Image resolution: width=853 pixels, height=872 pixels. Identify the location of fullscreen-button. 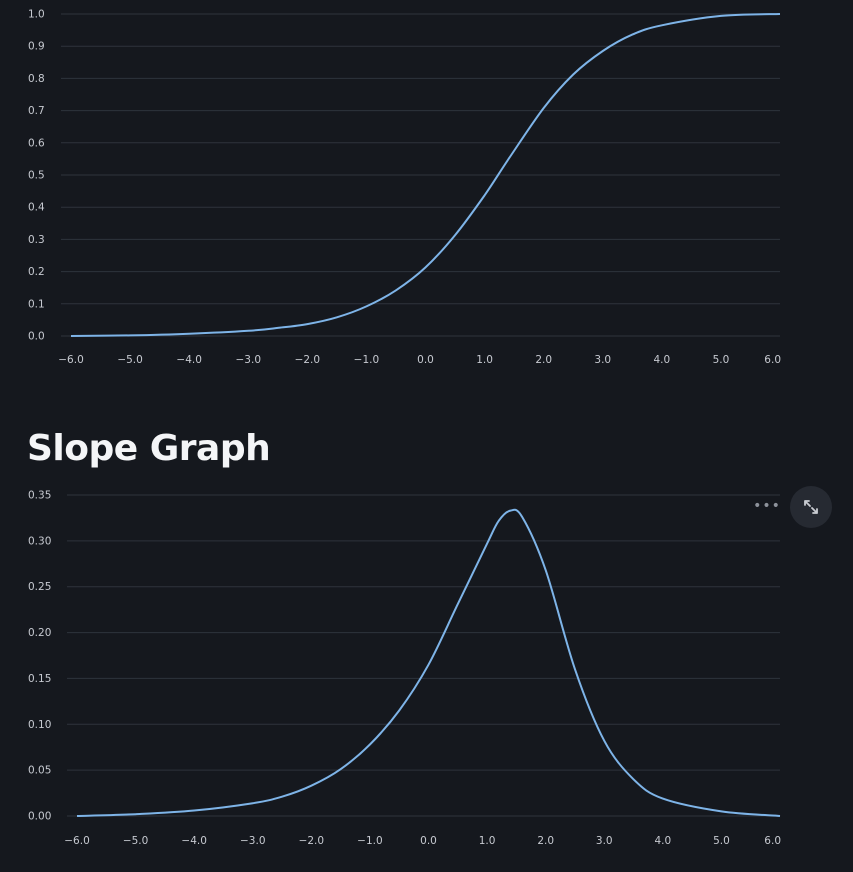
(811, 507).